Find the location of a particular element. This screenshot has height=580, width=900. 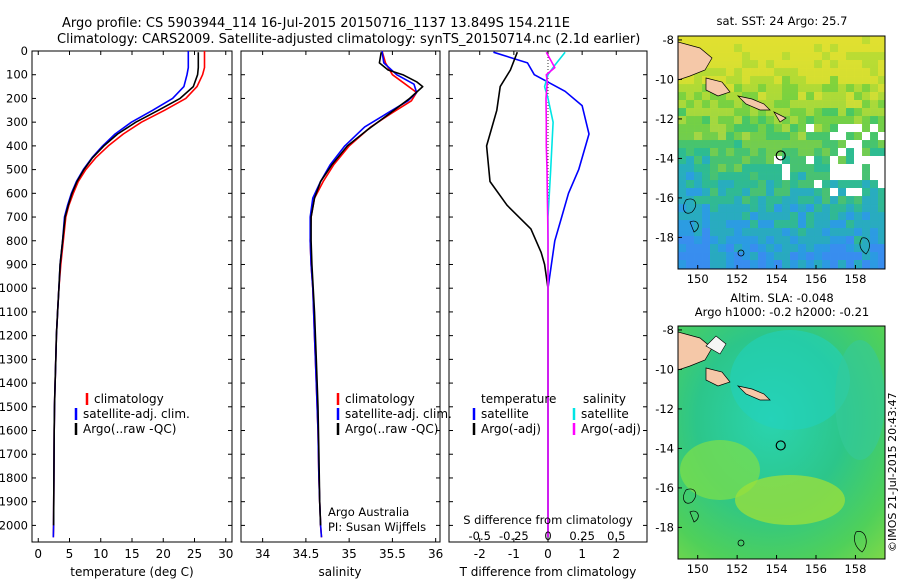

sst-map-frame is located at coordinates (781, 152).